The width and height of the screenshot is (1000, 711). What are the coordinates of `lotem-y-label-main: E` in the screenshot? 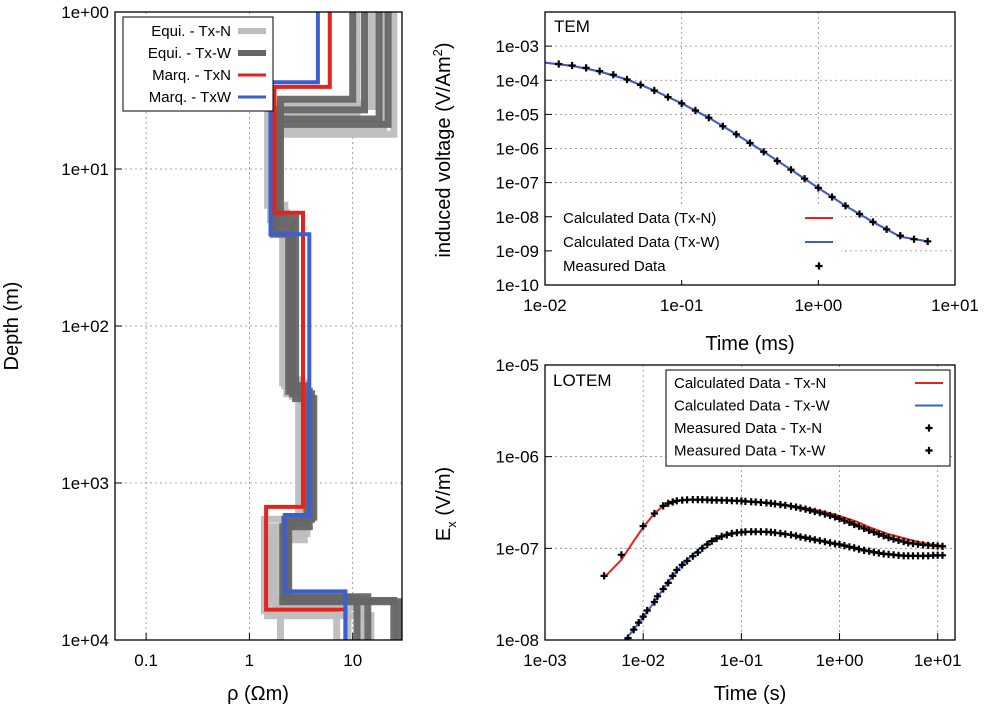 It's located at (444, 534).